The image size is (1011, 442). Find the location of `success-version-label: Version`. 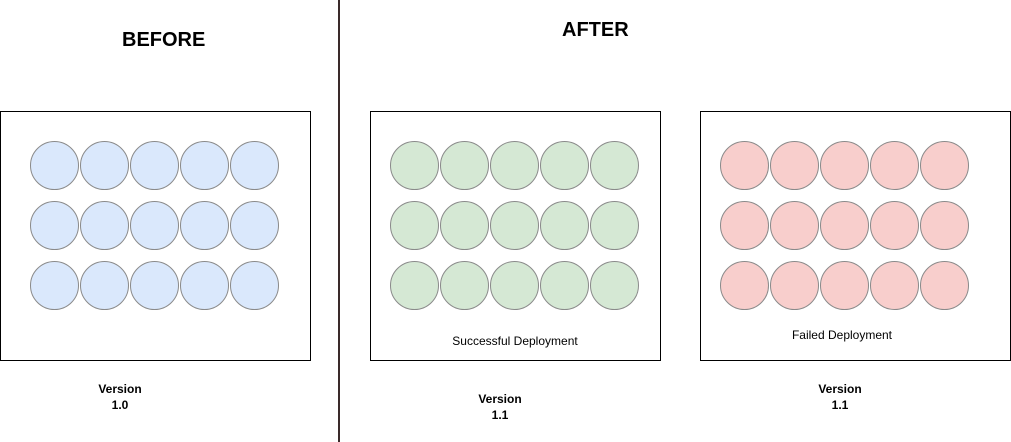

success-version-label: Version is located at coordinates (500, 399).